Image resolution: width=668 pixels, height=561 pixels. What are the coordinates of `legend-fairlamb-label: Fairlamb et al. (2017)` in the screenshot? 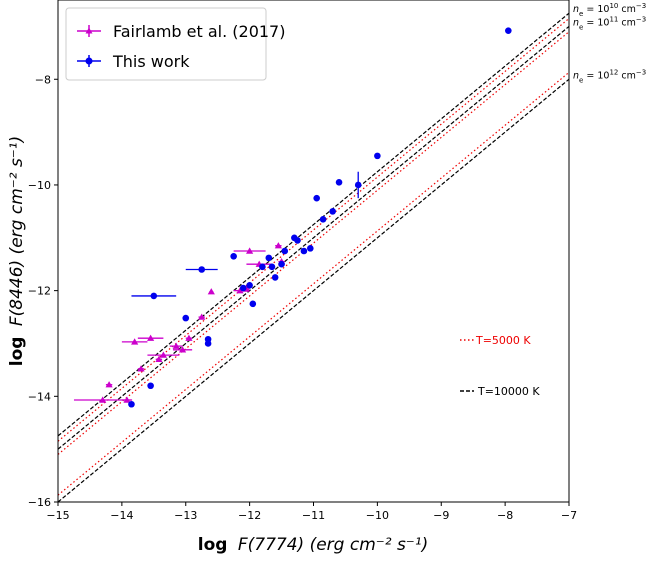 It's located at (199, 31).